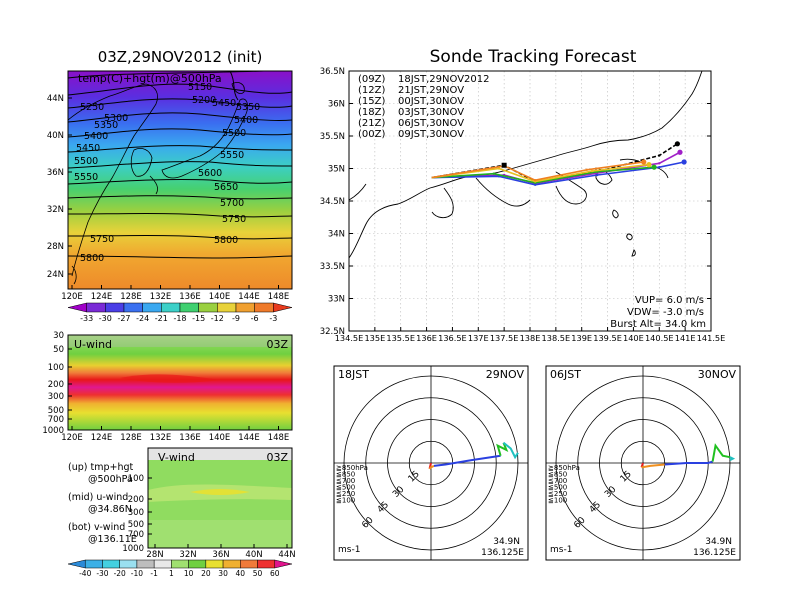 The height and width of the screenshot is (612, 792). I want to click on contour-label: 5500, so click(234, 133).